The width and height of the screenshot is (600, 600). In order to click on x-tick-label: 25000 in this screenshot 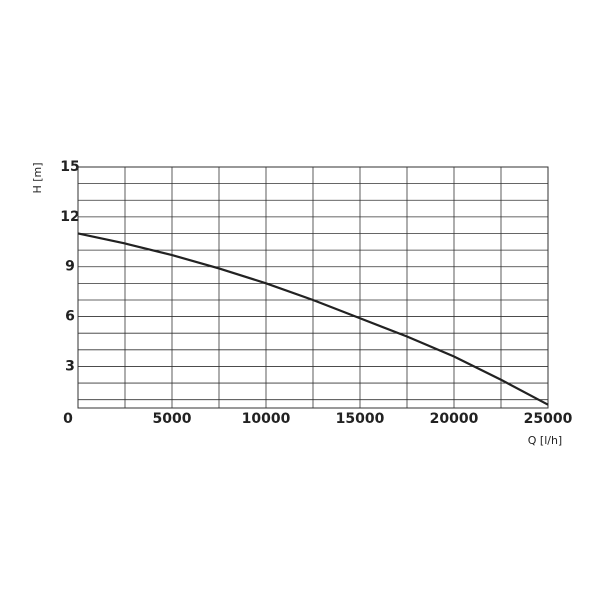, I will do `click(548, 419)`.